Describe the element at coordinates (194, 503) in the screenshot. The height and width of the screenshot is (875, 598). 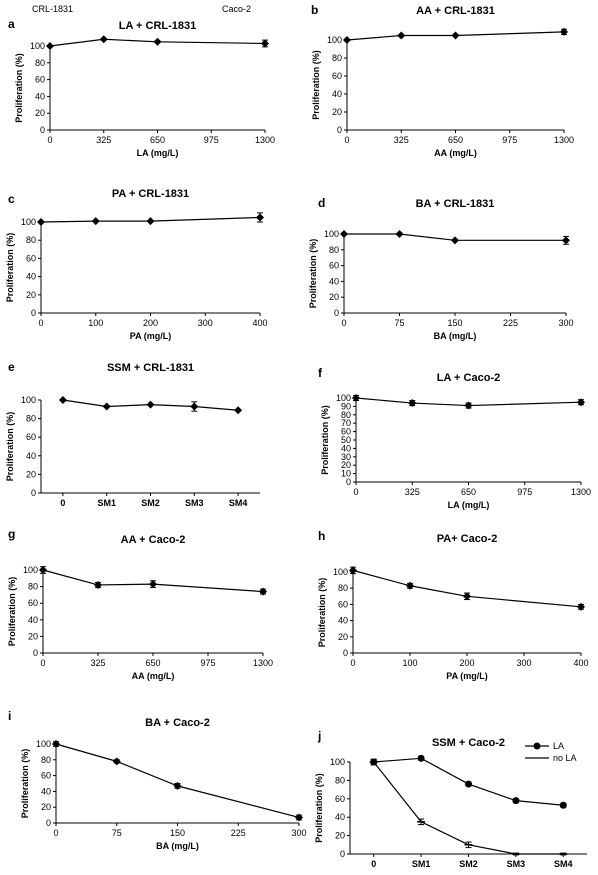
I see `panel-e-xtick-label: SM3` at that location.